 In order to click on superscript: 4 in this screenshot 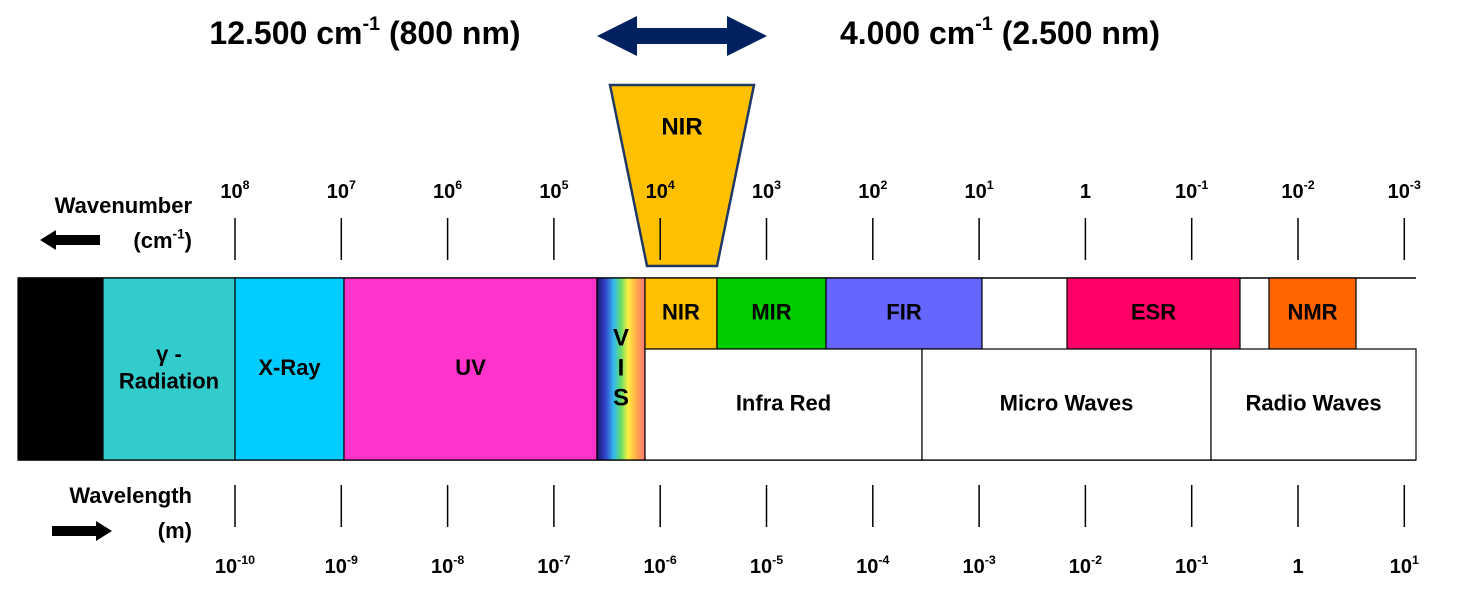, I will do `click(671, 185)`.